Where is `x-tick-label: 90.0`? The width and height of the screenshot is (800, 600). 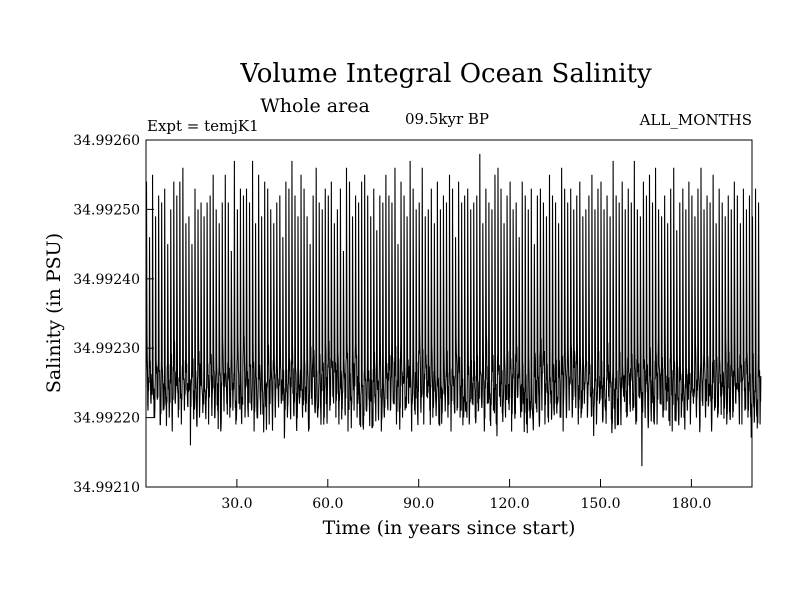 x-tick-label: 90.0 is located at coordinates (418, 504).